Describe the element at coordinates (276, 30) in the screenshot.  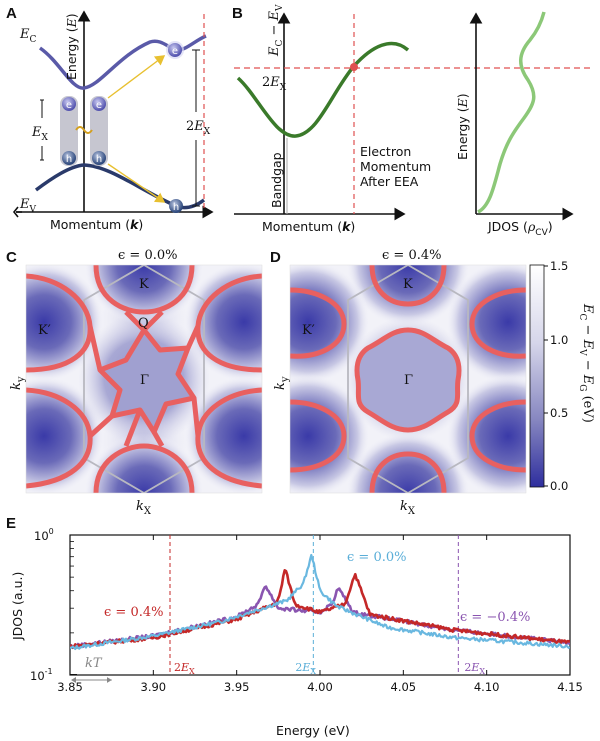
I see `panel-b-y-label: EC − EV` at that location.